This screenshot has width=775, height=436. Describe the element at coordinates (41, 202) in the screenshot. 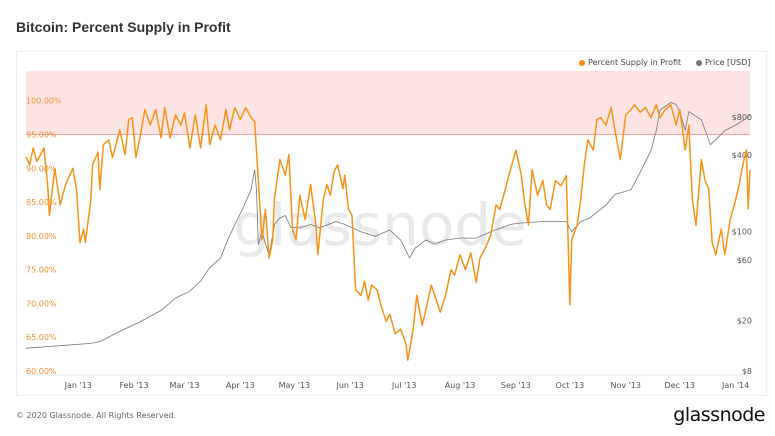

I see `y-left-tick-label: 85.00%` at that location.